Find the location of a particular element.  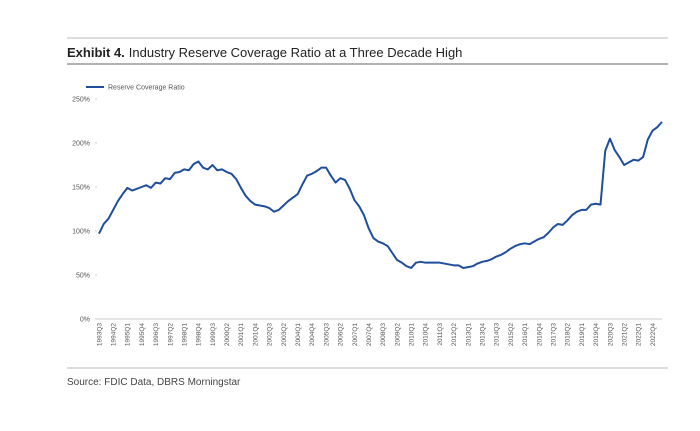

x-tick-label: 2019Q4 is located at coordinates (596, 335).